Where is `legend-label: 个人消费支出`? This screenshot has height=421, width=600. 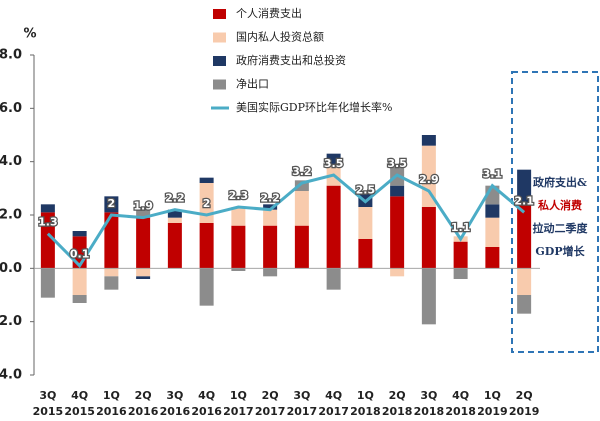
legend-label: 个人消费支出 is located at coordinates (269, 13).